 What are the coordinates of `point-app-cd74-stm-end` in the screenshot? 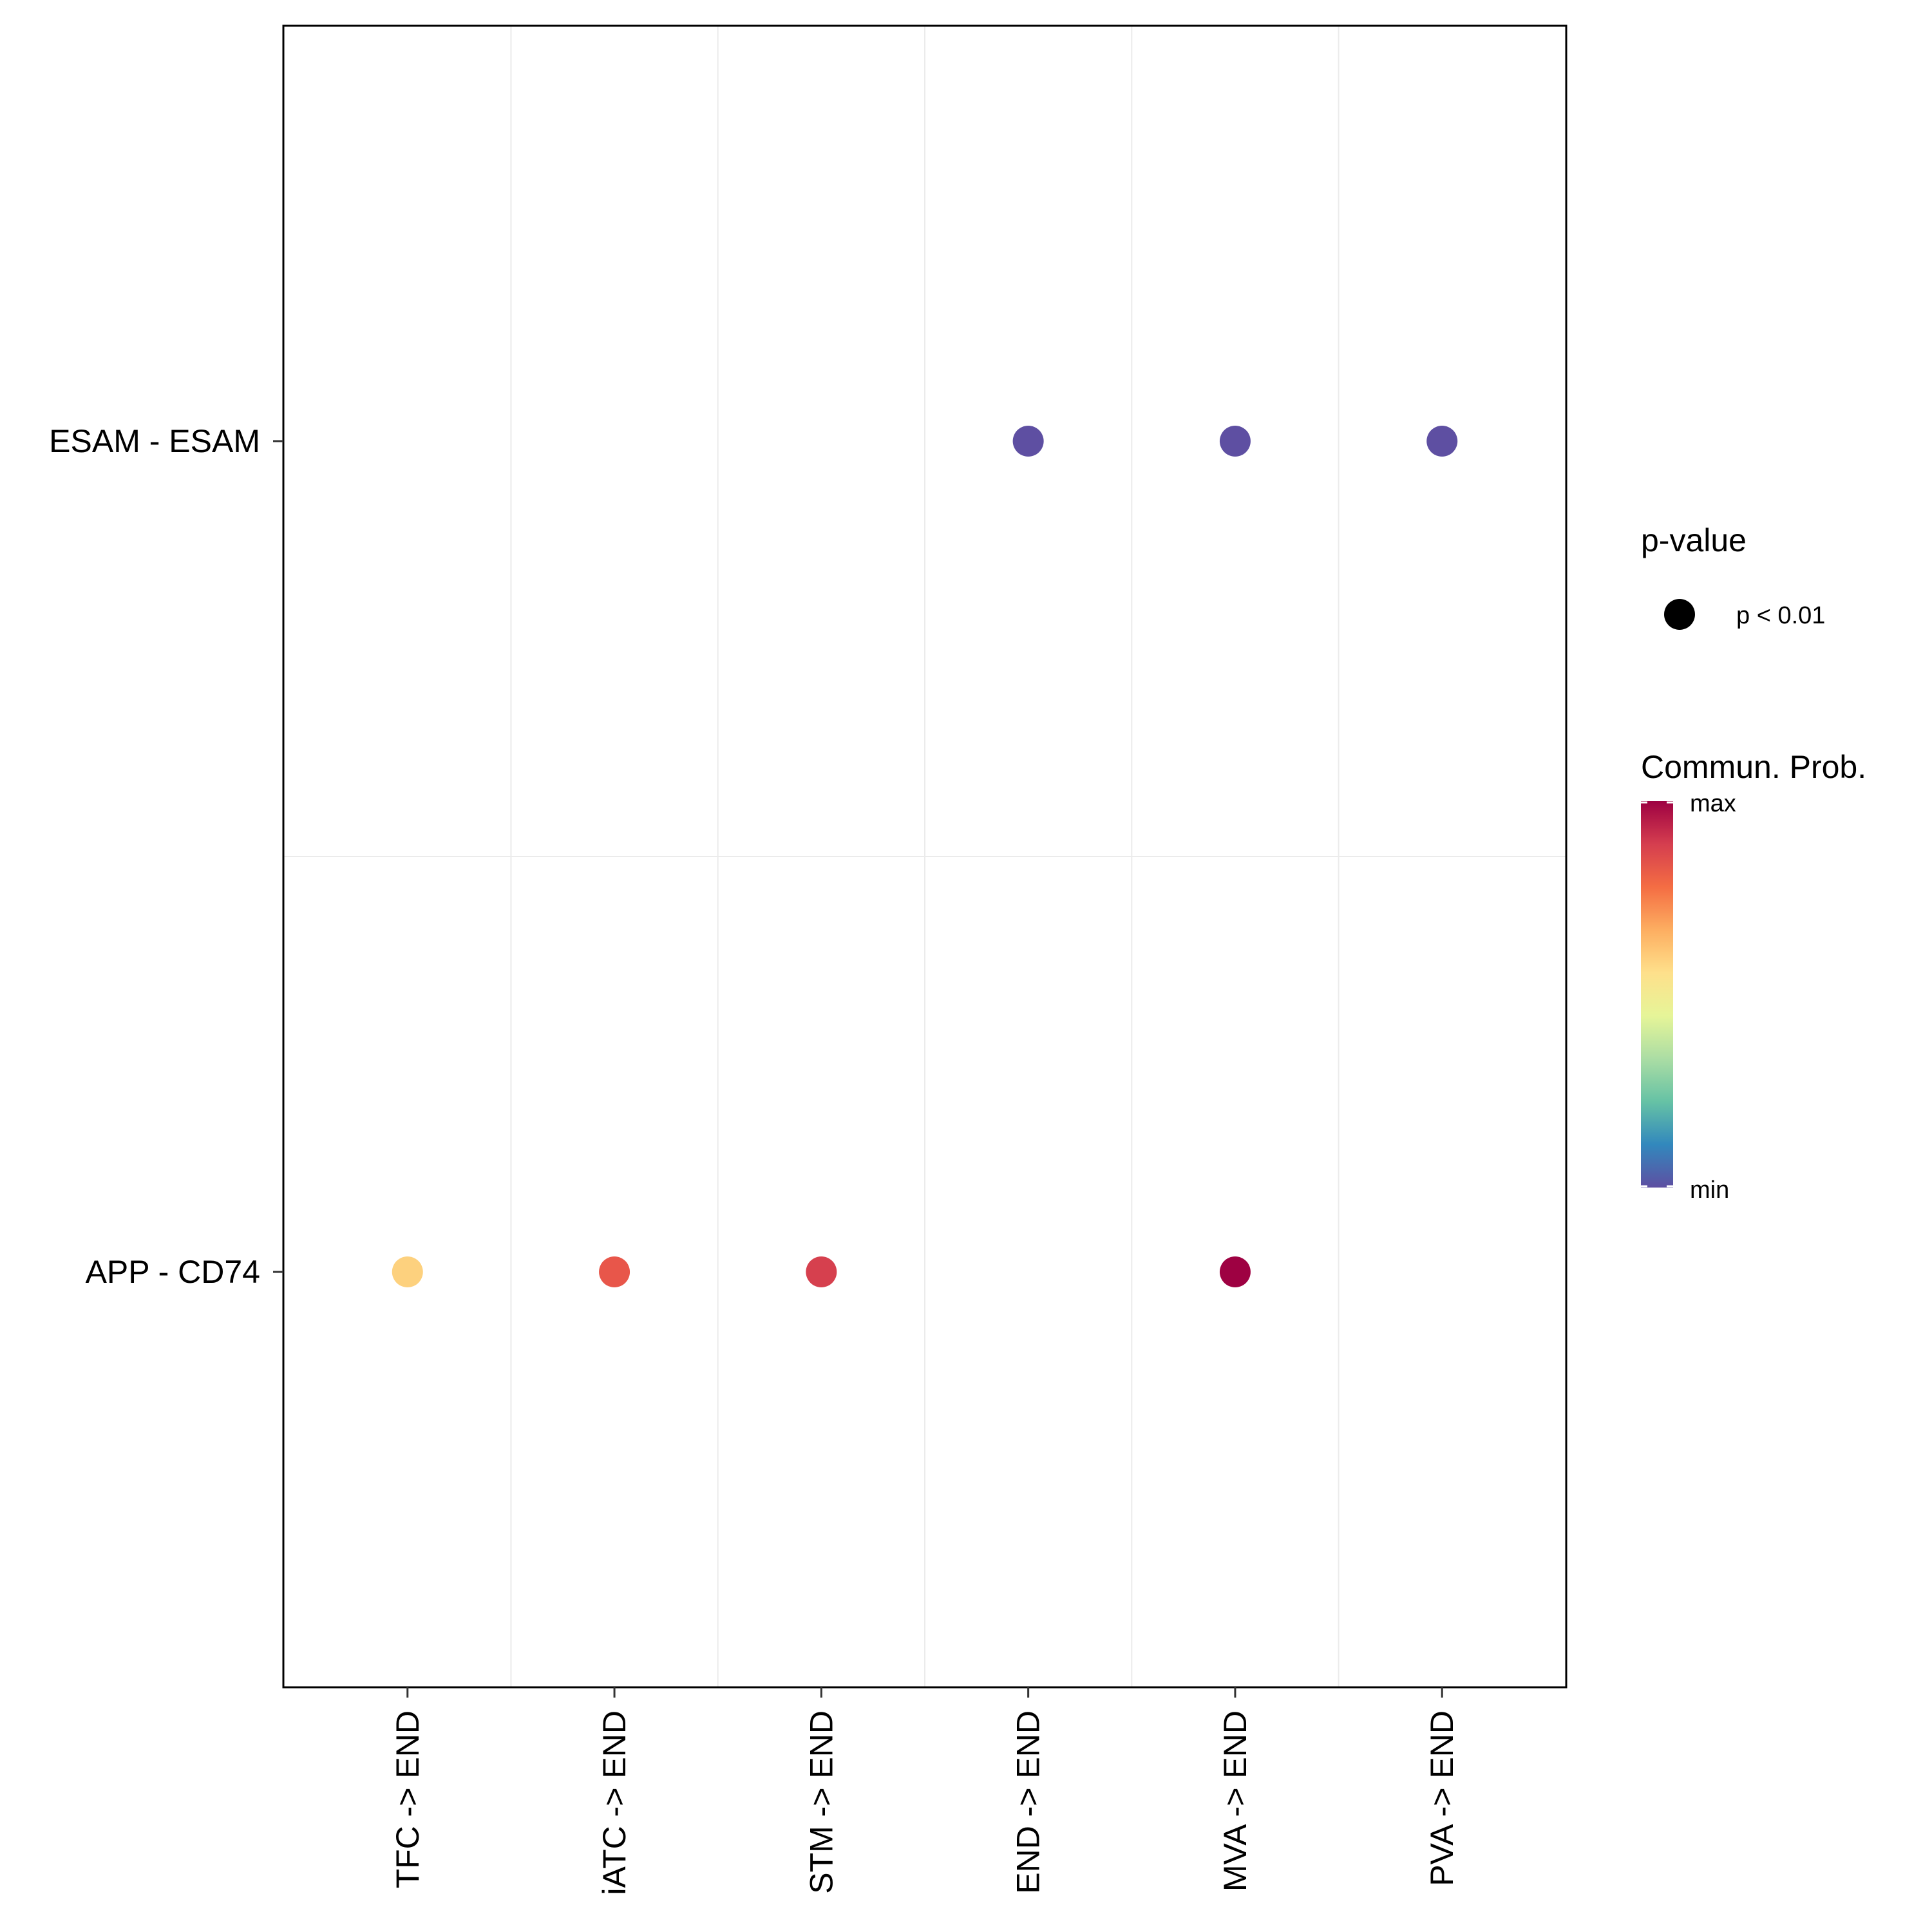 It's located at (821, 1271).